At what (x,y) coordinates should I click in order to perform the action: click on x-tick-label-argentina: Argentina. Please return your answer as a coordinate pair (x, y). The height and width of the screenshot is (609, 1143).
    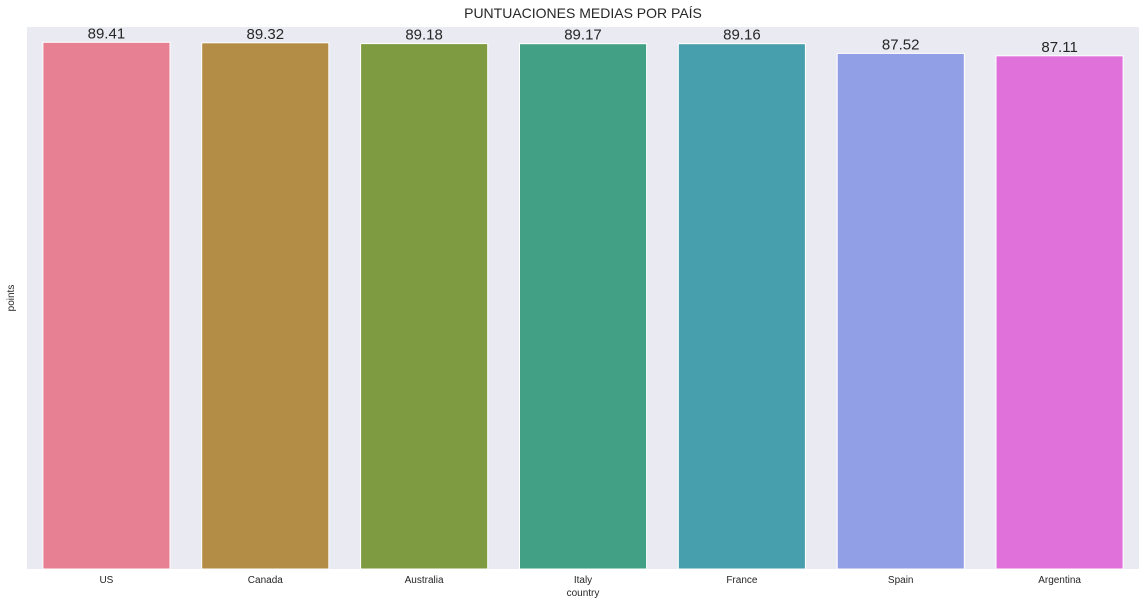
    Looking at the image, I should click on (1059, 580).